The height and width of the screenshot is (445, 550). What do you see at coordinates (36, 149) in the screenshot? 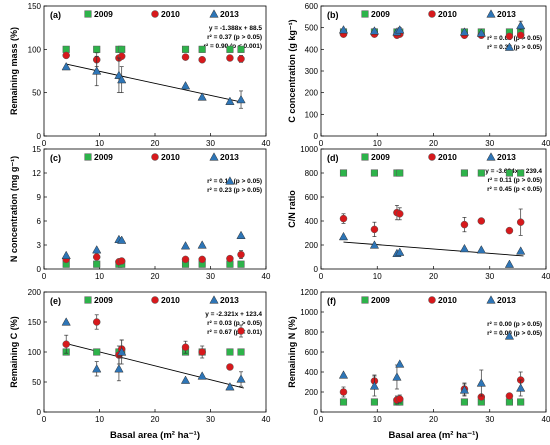
I see `y-tick-label: 15` at bounding box center [36, 149].